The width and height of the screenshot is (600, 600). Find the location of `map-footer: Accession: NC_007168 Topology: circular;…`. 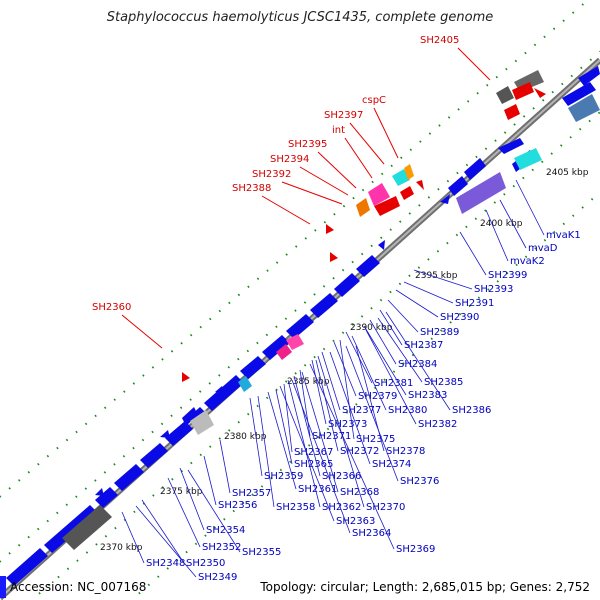

map-footer: Accession: NC_007168 Topology: circular;… is located at coordinates (300, 588).